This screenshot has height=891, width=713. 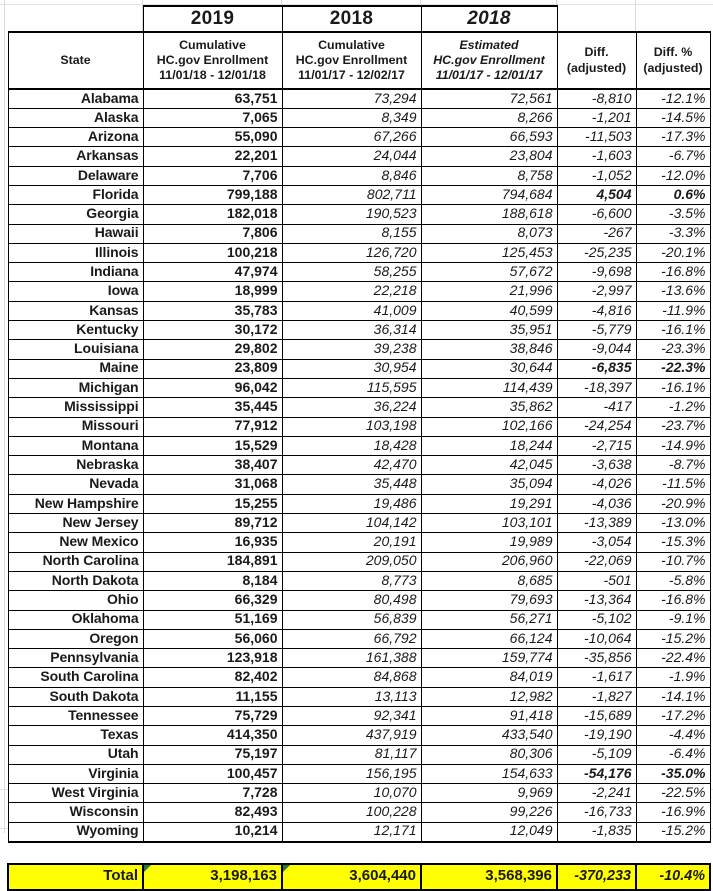 I want to click on cell-2018-estimated: 91,418, so click(x=489, y=716).